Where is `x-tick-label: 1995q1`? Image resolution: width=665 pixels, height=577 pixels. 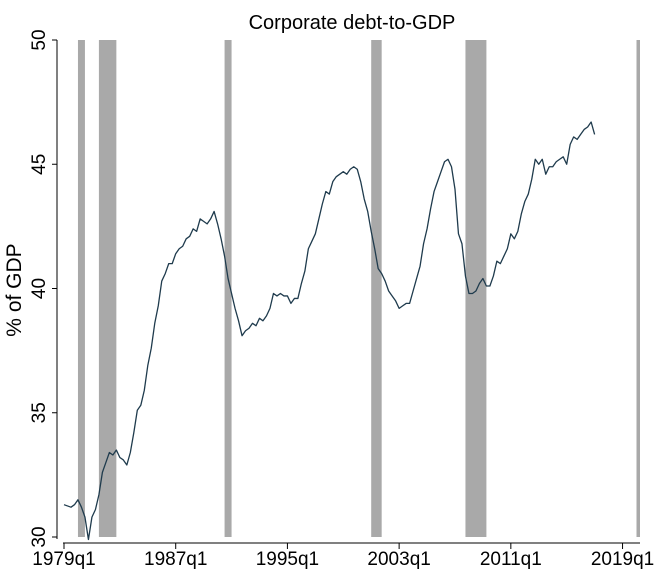
x-tick-label: 1995q1 is located at coordinates (287, 559).